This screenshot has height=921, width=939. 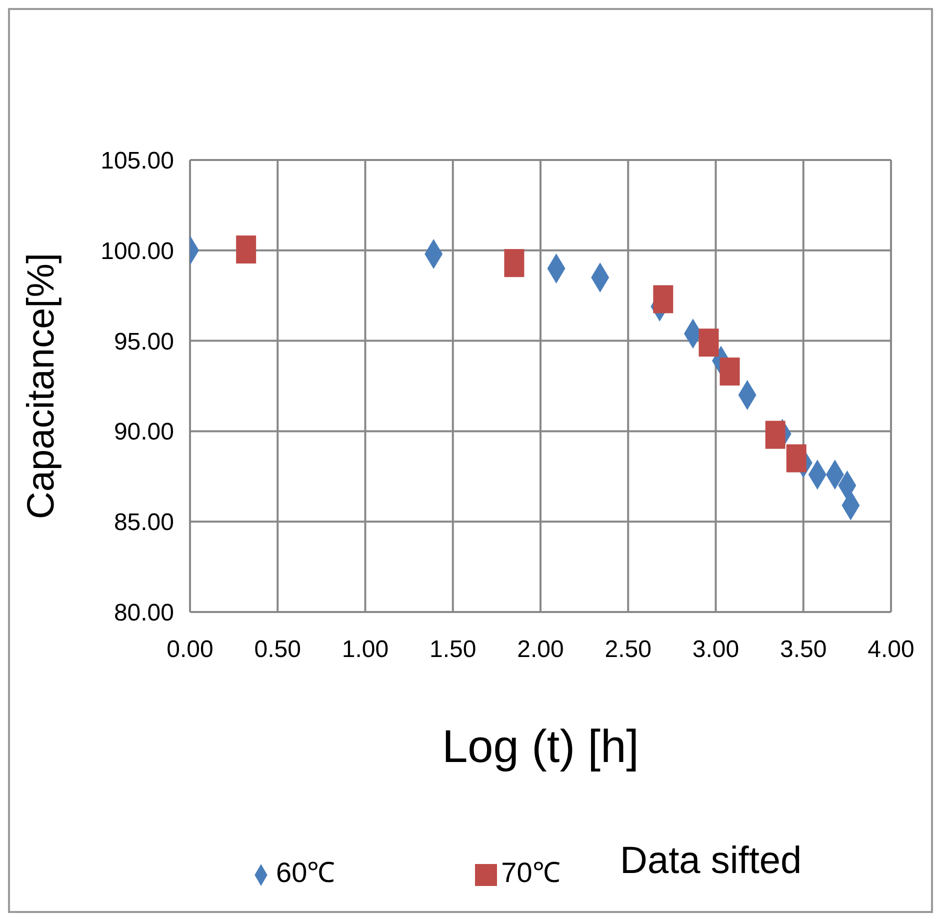 I want to click on x-tick-label: 4.00, so click(x=891, y=650).